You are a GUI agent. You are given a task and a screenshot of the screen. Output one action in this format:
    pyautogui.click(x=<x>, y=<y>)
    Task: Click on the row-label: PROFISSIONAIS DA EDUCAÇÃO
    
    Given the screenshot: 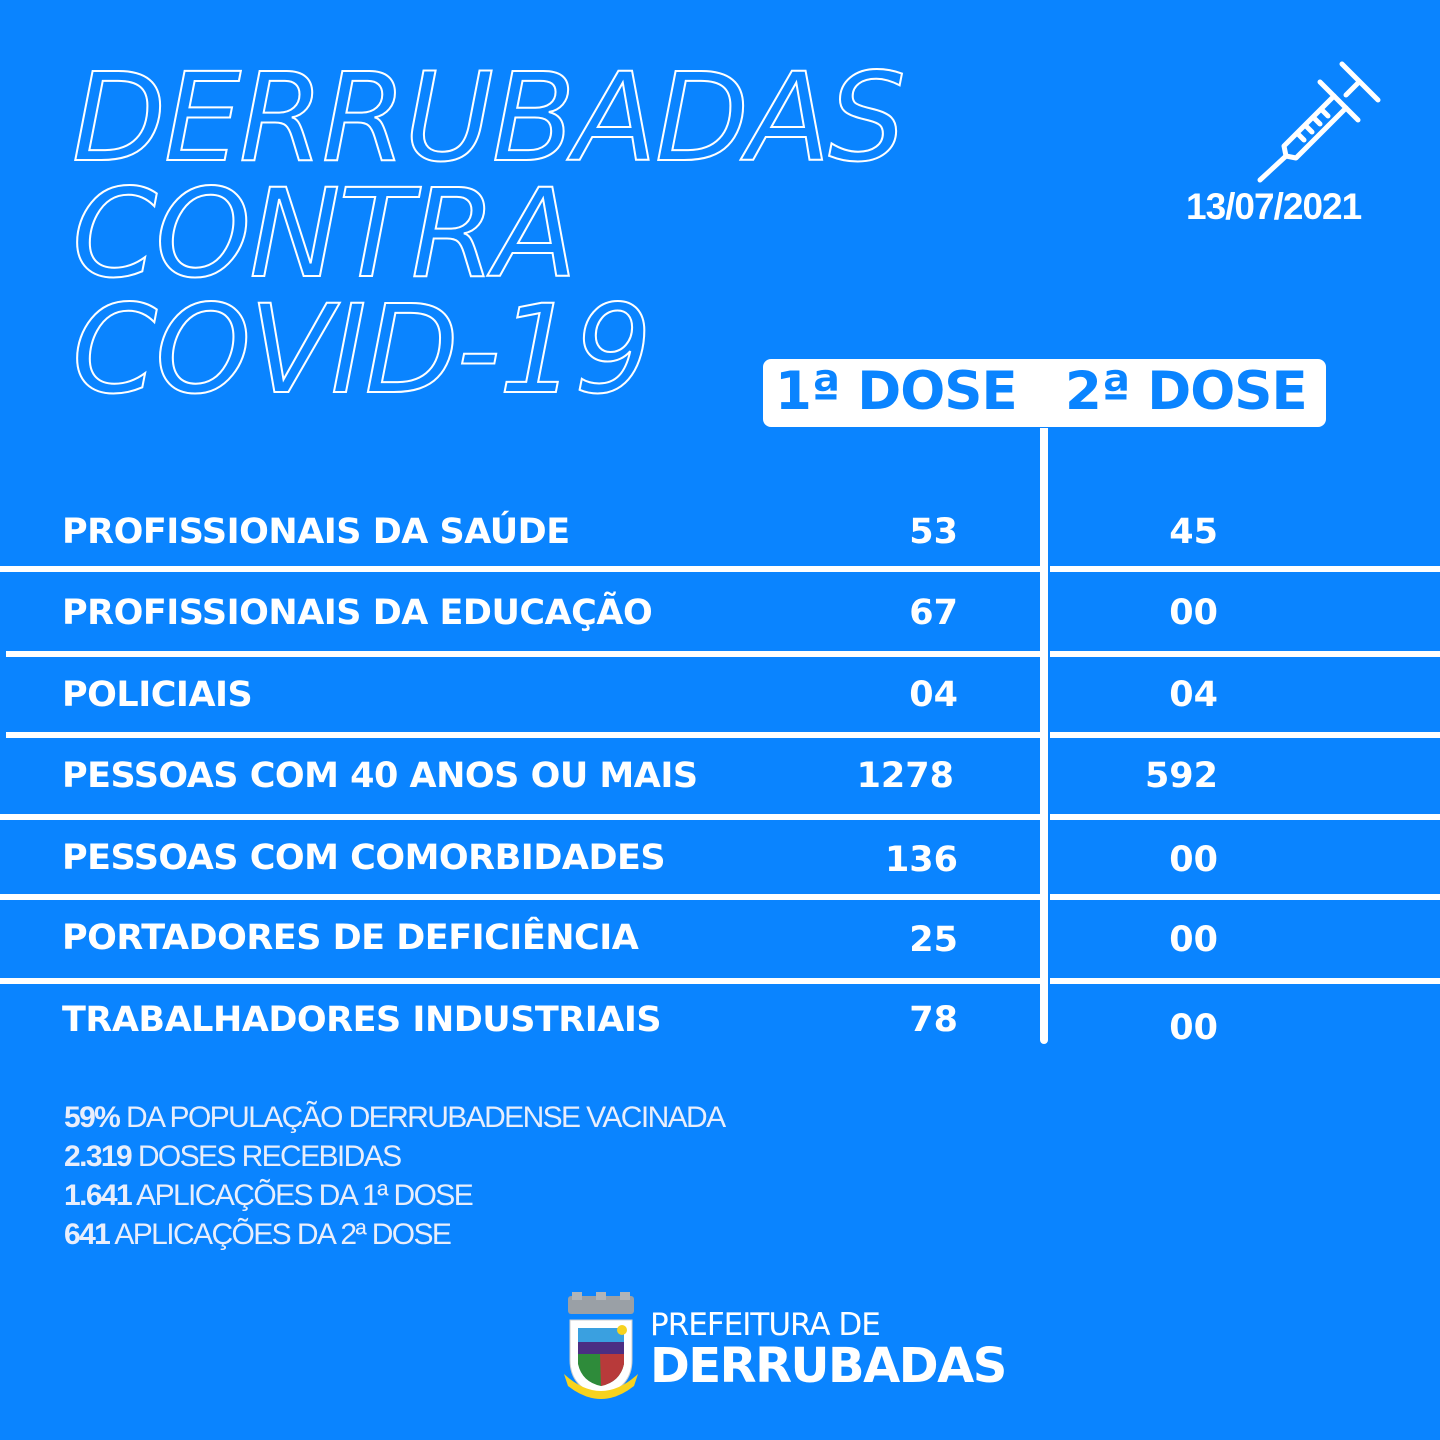 What is the action you would take?
    pyautogui.click(x=357, y=613)
    